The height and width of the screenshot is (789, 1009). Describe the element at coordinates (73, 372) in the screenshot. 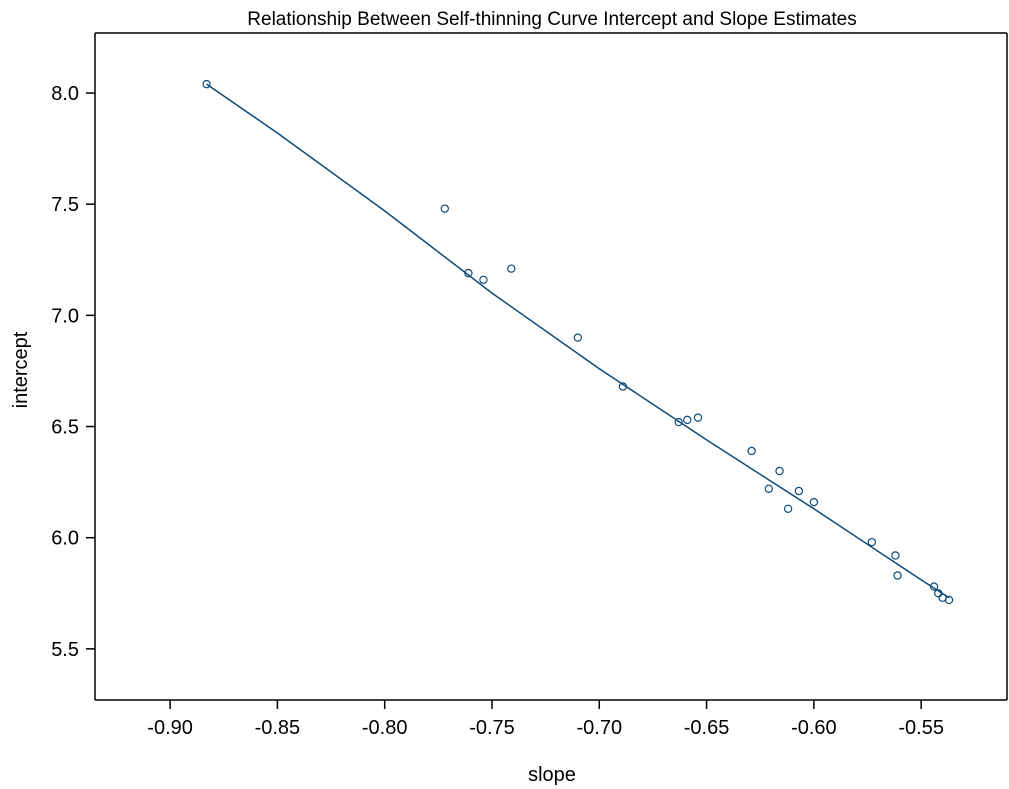

I see `y-axis-ticks: 5.5 6.0 6.5 7.0 7.5 8.0` at that location.